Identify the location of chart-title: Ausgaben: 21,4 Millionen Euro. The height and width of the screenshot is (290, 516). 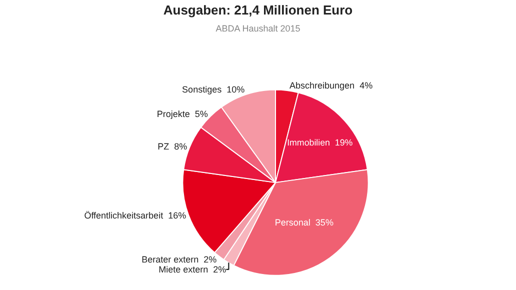
(258, 10).